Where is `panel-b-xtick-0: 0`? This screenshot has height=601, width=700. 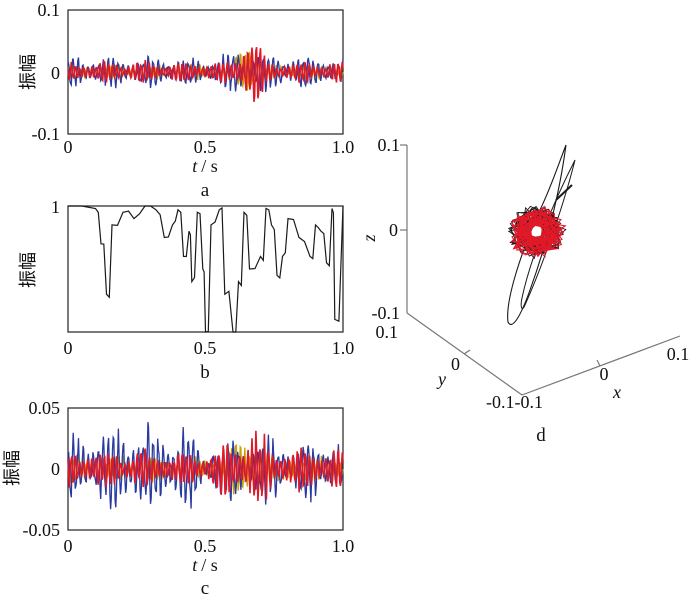
panel-b-xtick-0: 0 is located at coordinates (68, 348).